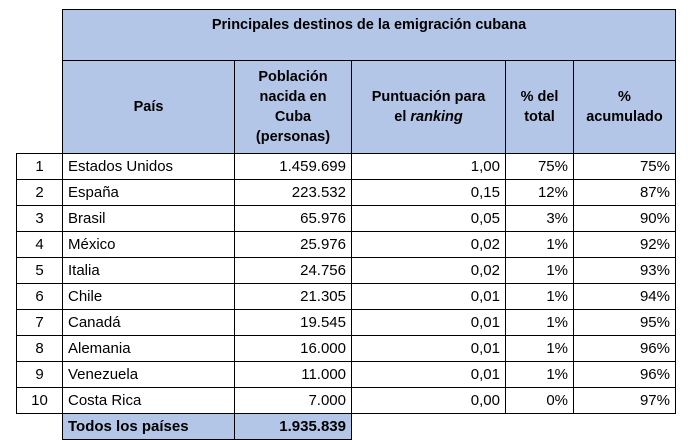 The image size is (694, 440). What do you see at coordinates (39, 192) in the screenshot?
I see `rank-cell: 2` at bounding box center [39, 192].